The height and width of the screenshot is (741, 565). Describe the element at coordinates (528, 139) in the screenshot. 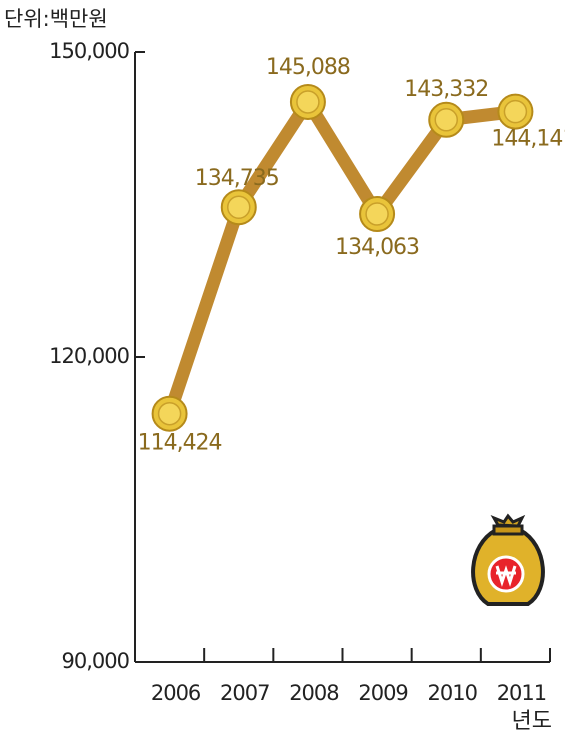

I see `value-label: 144,141` at that location.